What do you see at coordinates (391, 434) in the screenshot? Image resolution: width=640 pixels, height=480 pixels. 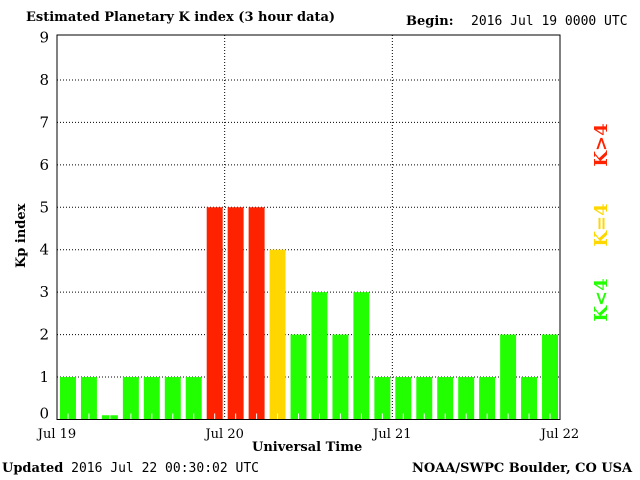 I see `x-tick-label: Jul 21` at bounding box center [391, 434].